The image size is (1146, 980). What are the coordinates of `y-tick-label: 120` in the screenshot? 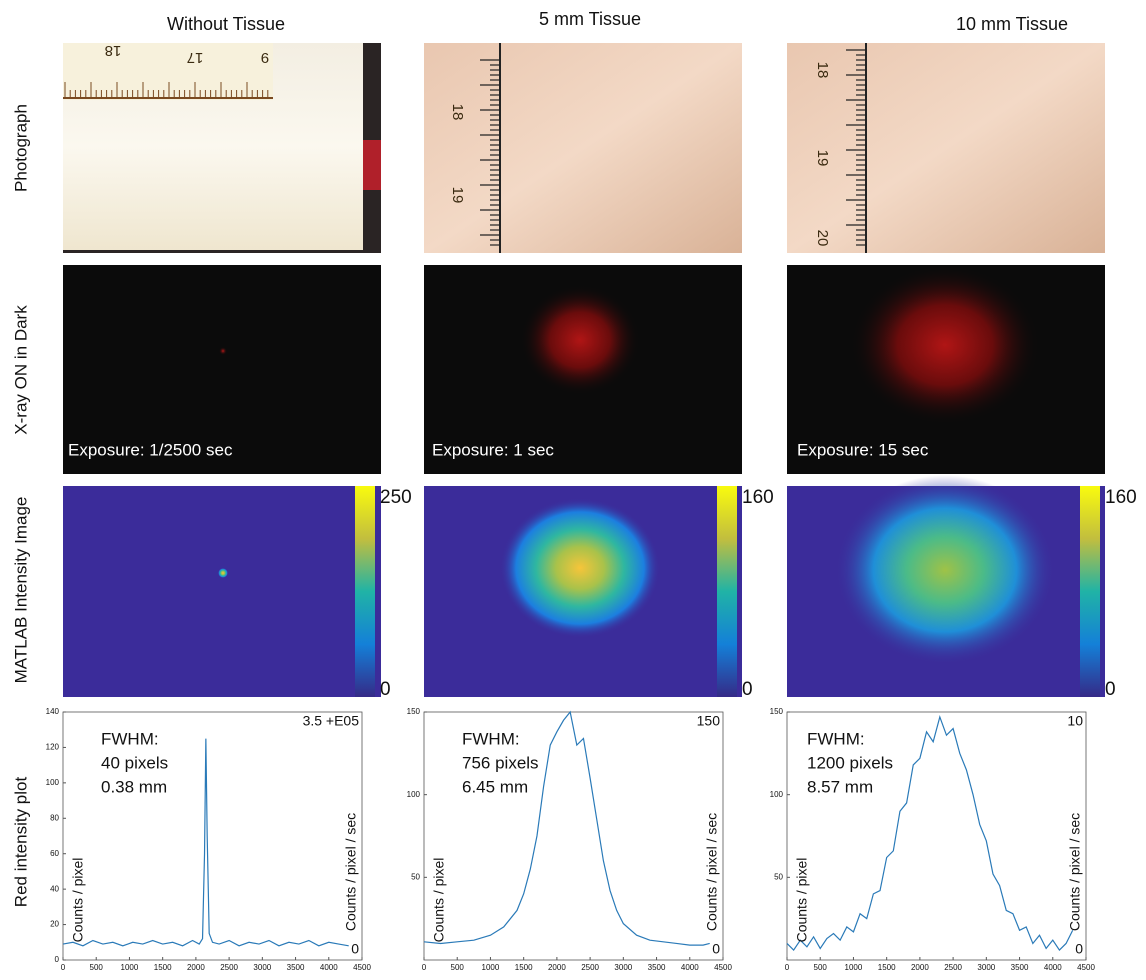 It's located at (53, 747).